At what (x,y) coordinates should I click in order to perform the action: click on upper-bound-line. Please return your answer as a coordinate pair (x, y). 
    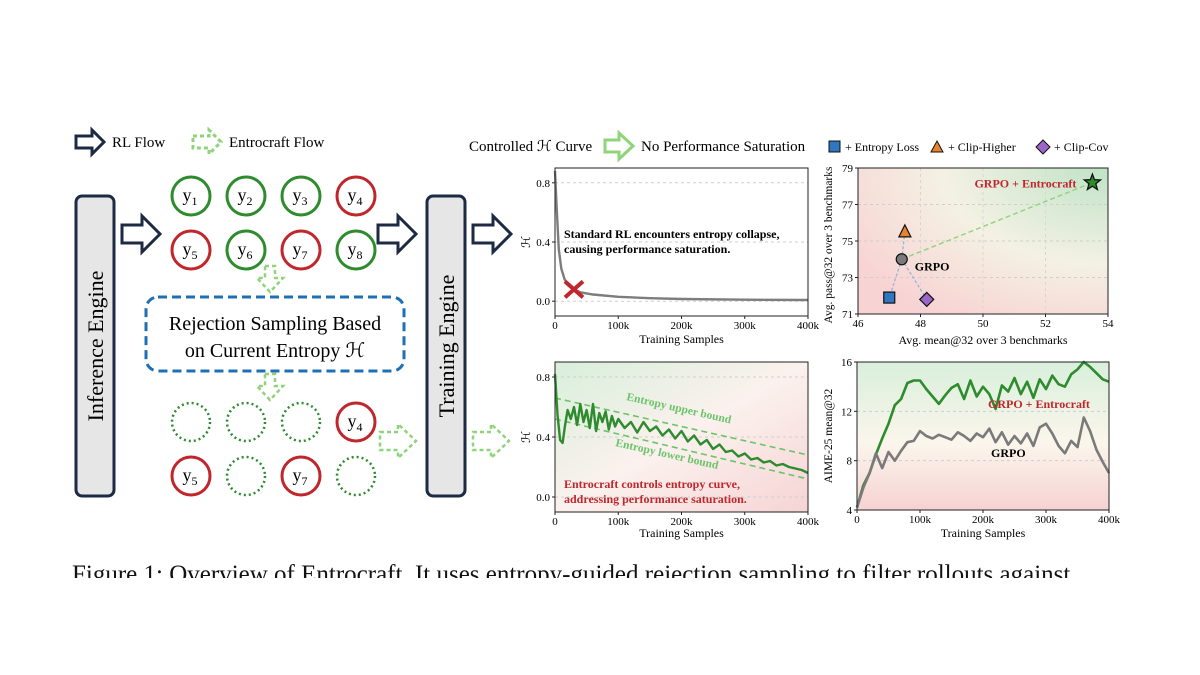
    Looking at the image, I should click on (681, 426).